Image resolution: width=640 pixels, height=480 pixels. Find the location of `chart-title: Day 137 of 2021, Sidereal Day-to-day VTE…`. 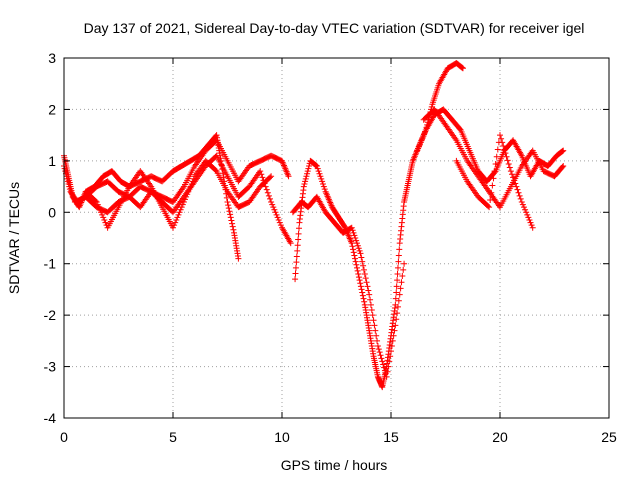

chart-title: Day 137 of 2021, Sidereal Day-to-day VTE… is located at coordinates (334, 28).